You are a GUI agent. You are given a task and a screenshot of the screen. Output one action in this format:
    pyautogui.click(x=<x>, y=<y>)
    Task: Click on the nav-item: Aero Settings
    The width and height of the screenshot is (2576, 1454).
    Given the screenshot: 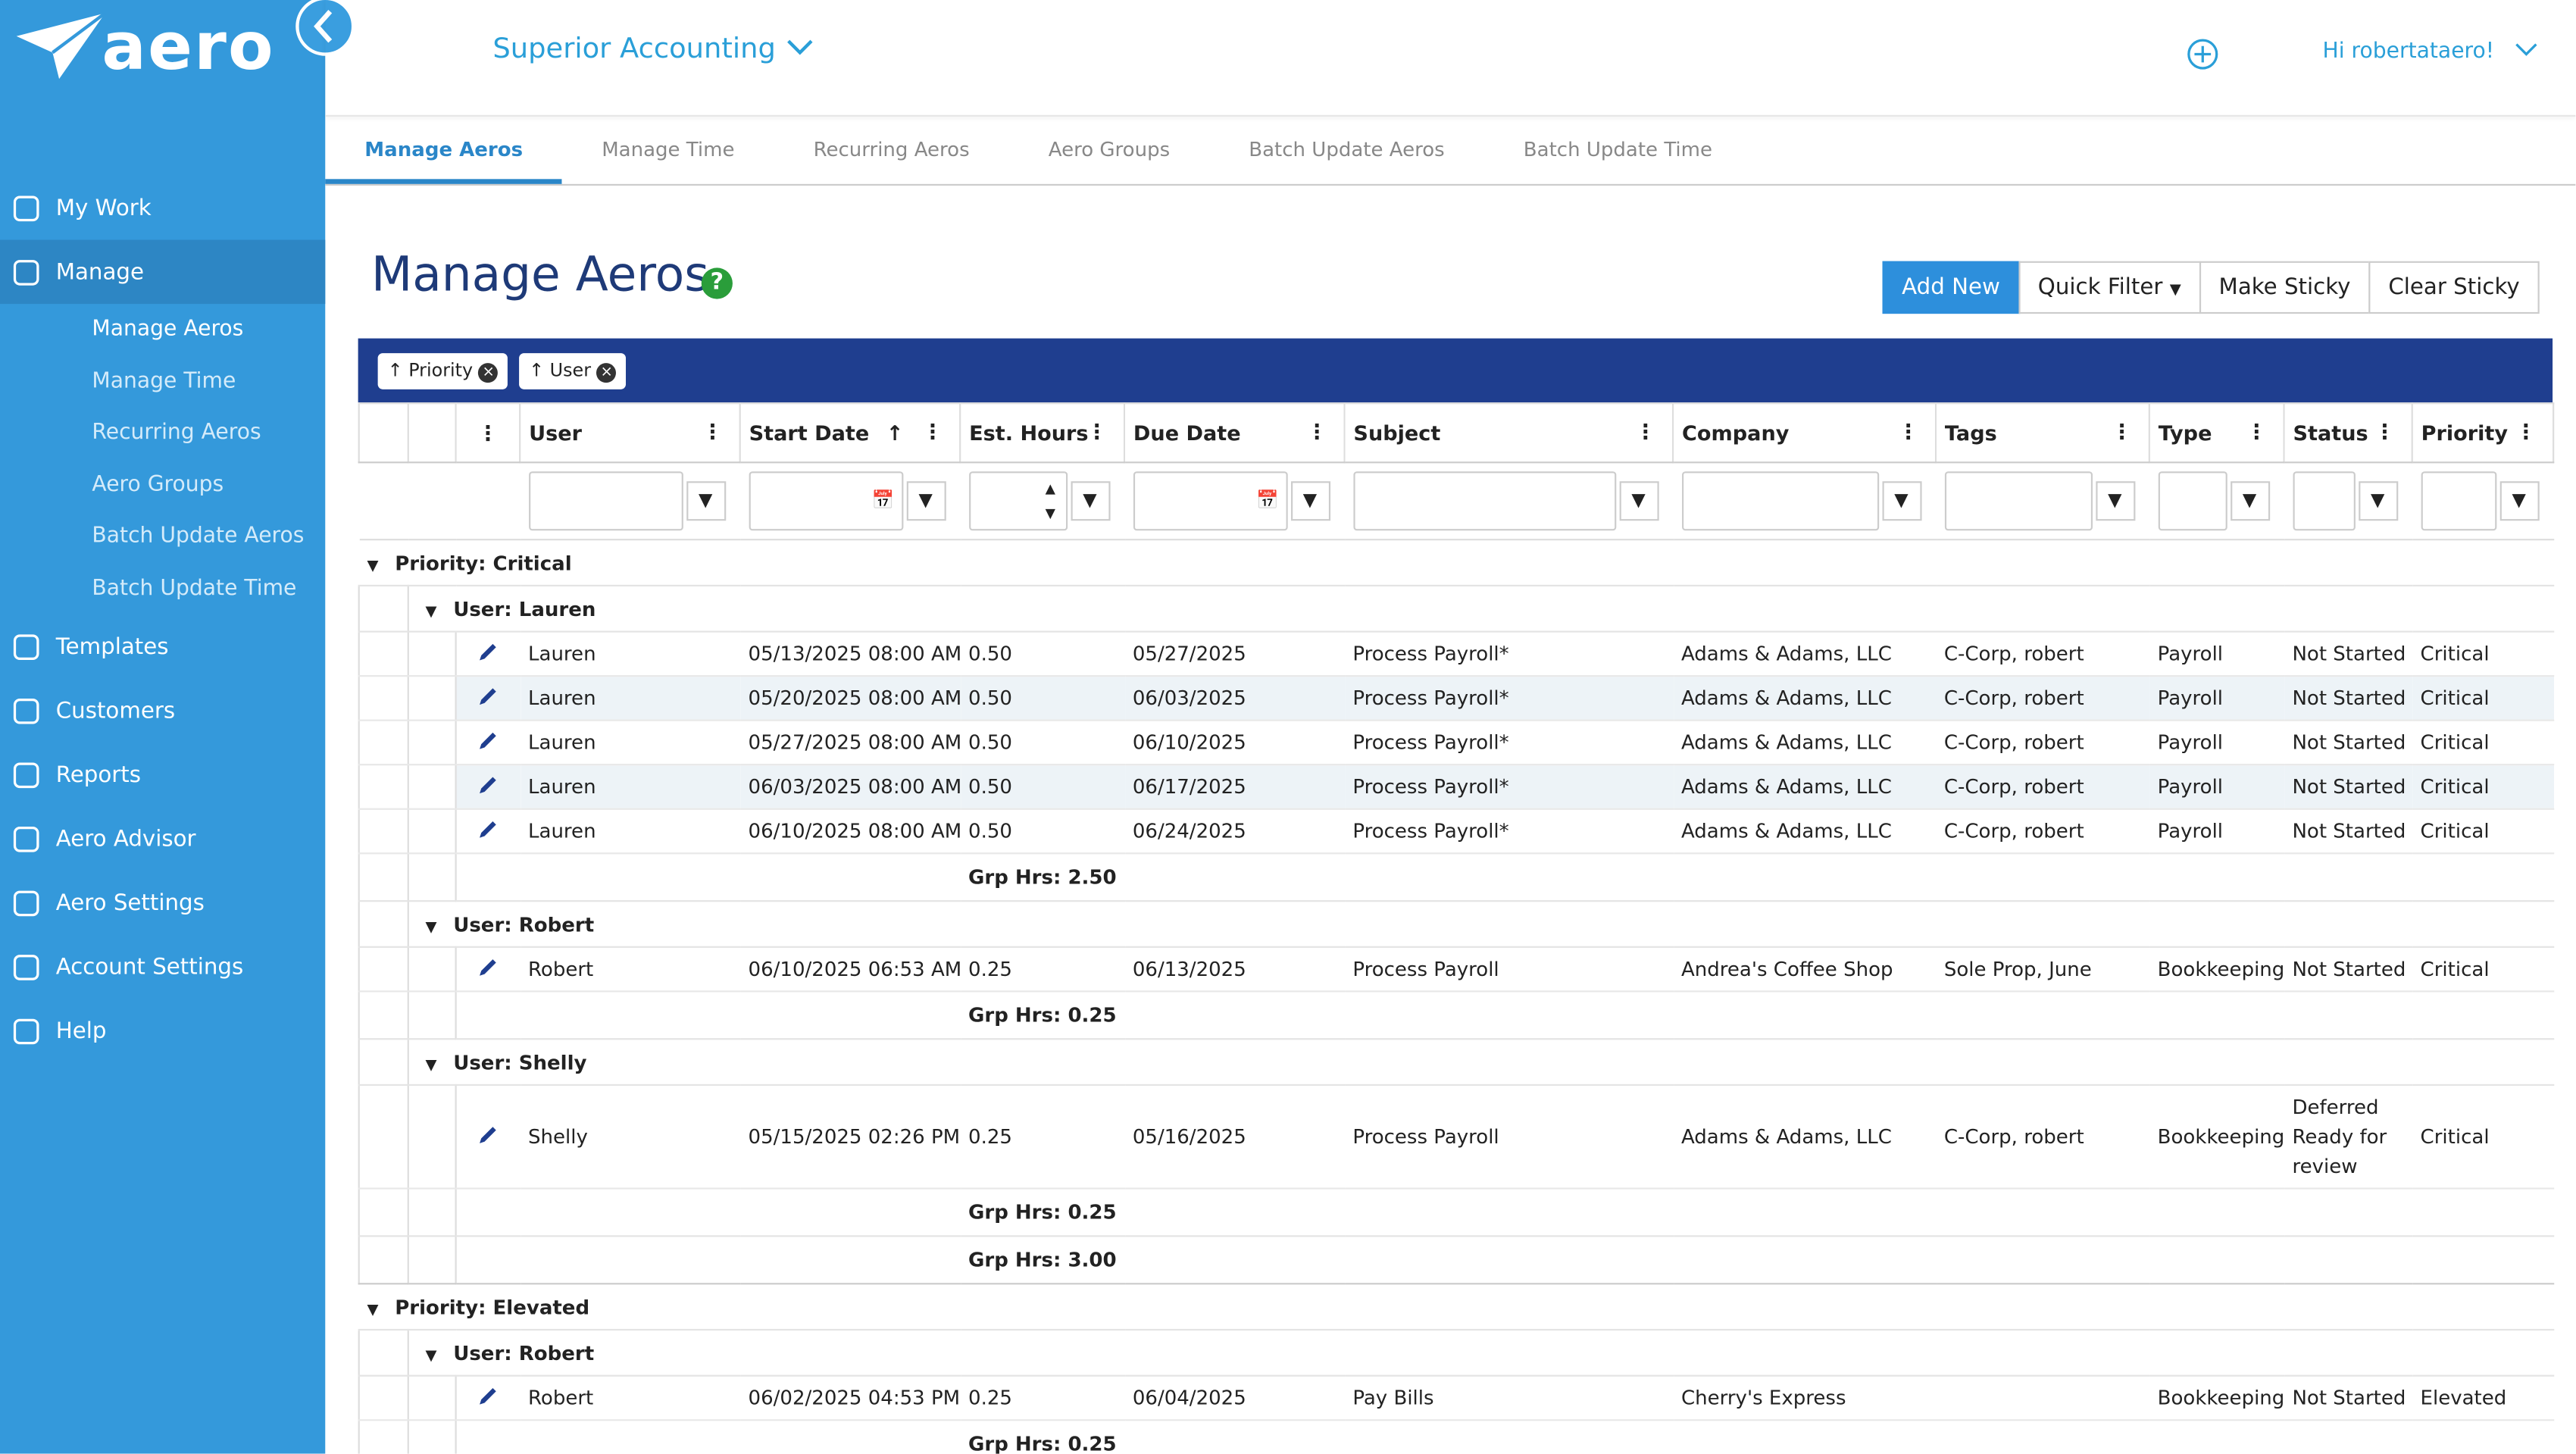 What is the action you would take?
    pyautogui.click(x=162, y=903)
    